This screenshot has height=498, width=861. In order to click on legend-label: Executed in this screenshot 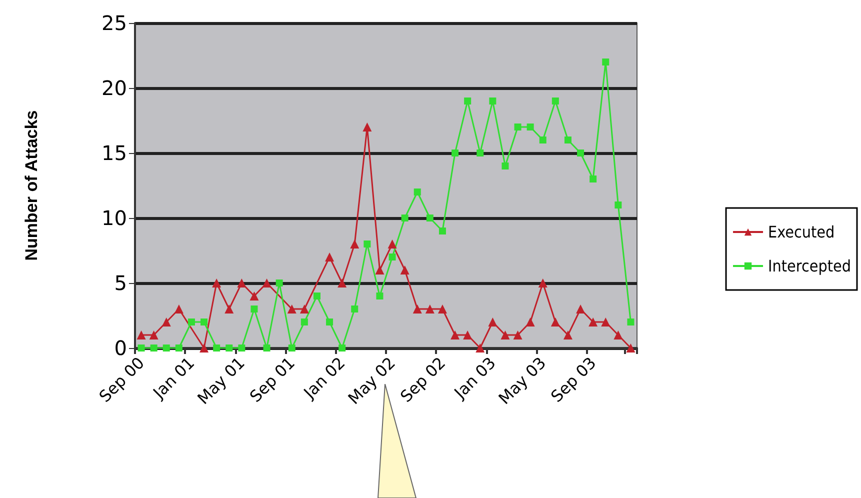, I will do `click(801, 232)`.